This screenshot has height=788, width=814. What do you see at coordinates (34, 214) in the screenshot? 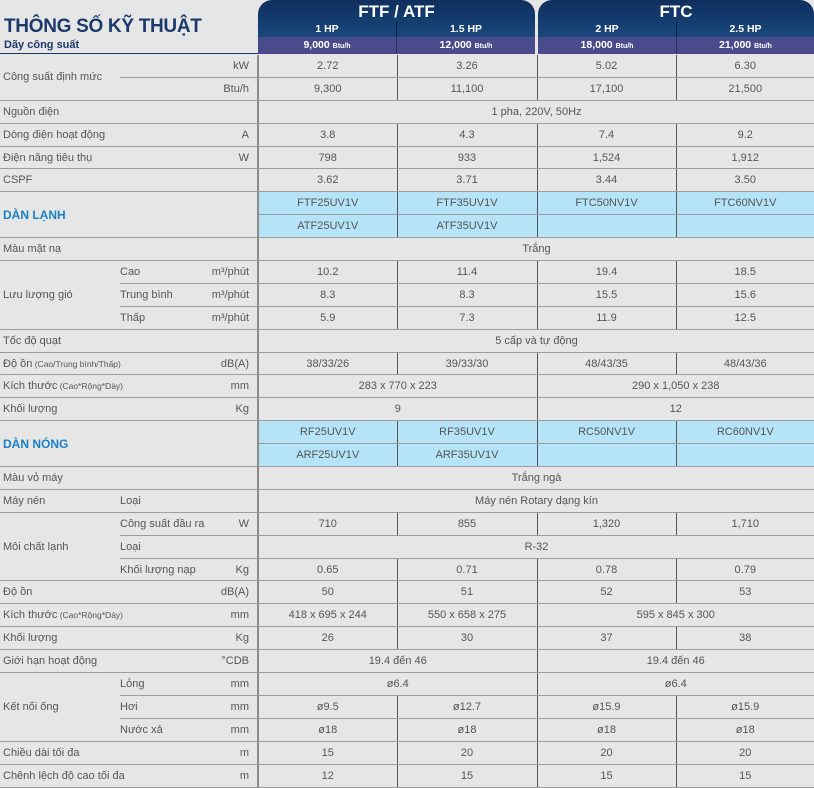
I see `label-text: DÀN LẠNH` at bounding box center [34, 214].